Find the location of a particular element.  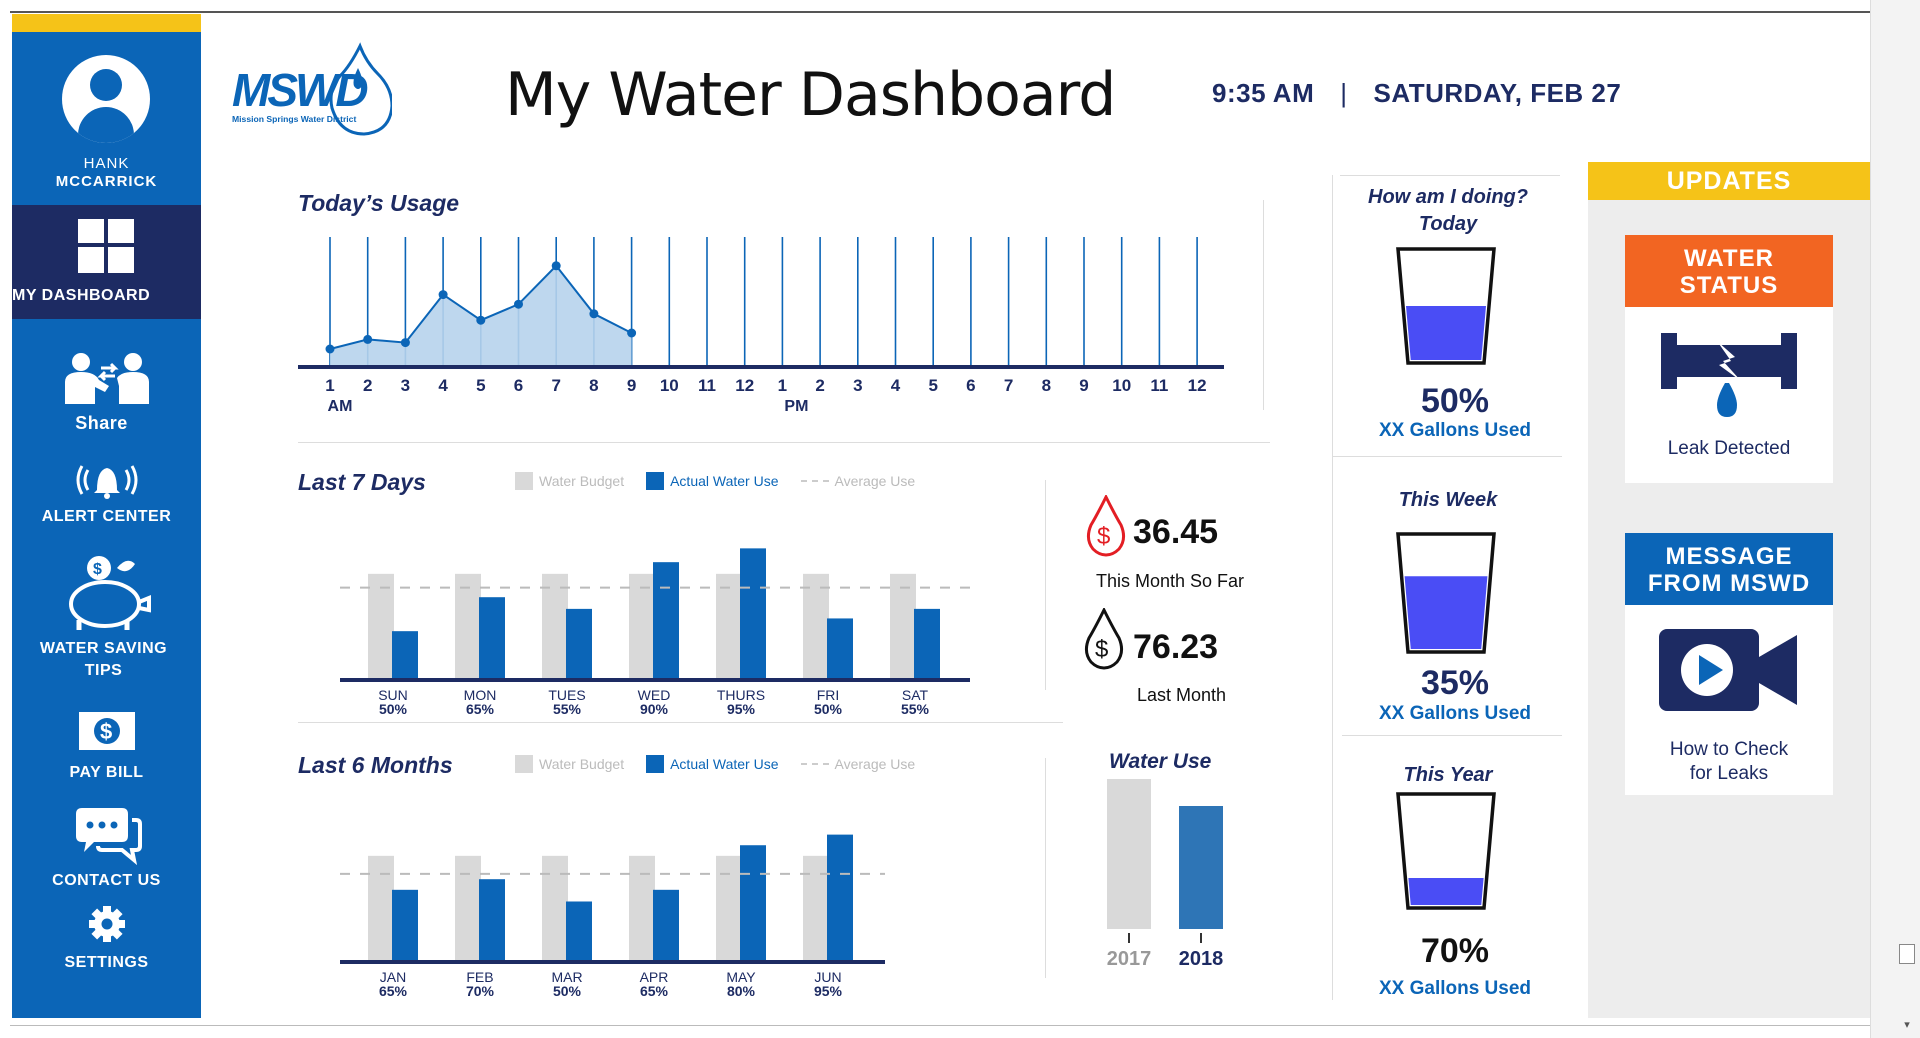

window-bottom-border is located at coordinates (940, 1025).